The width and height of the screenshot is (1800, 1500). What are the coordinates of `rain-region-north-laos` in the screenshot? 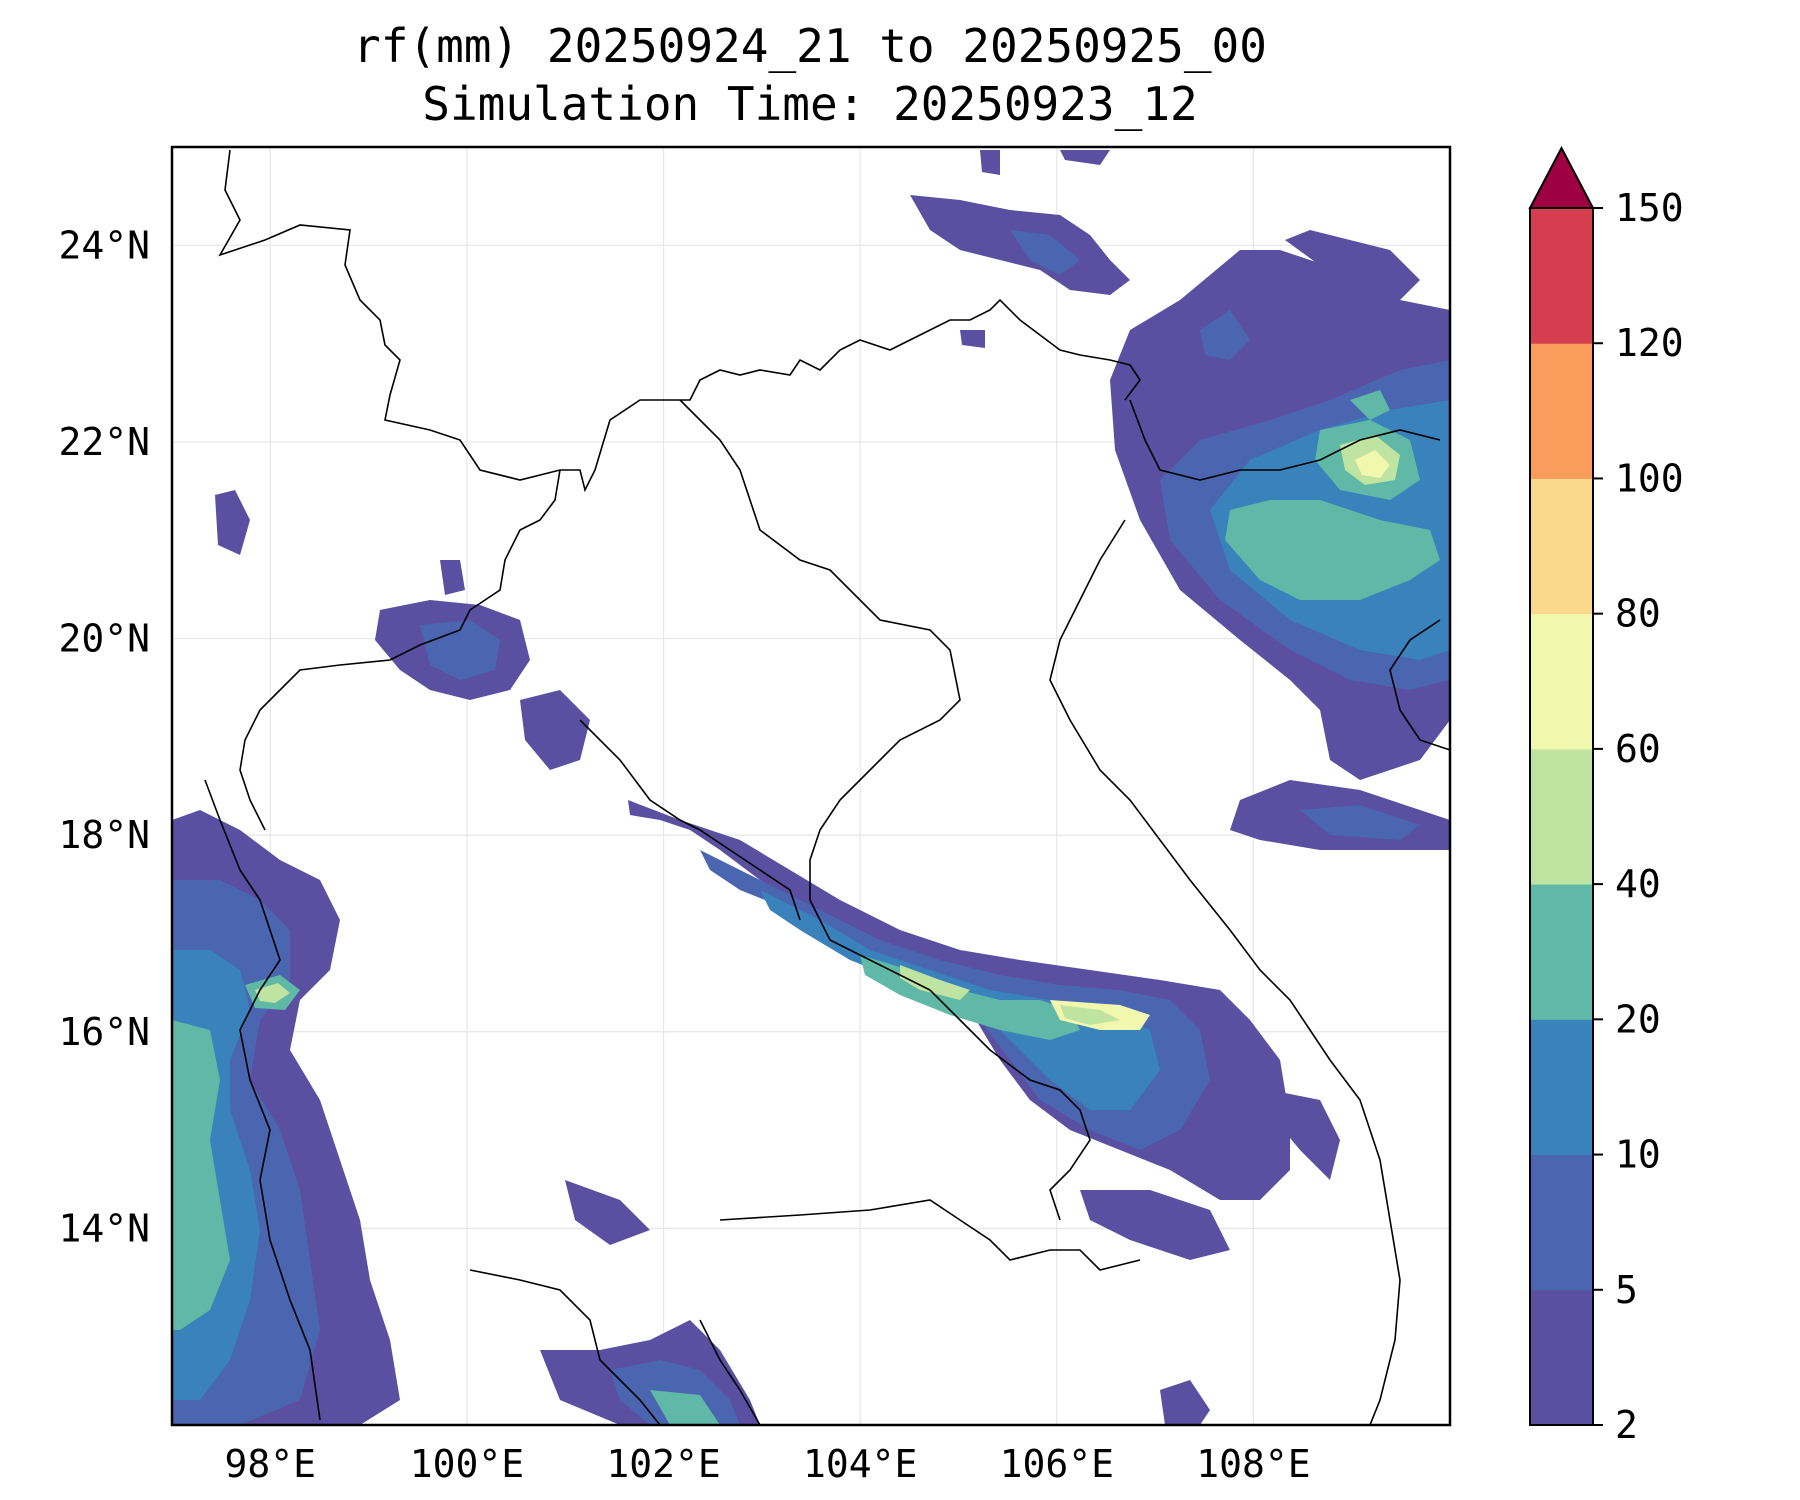 It's located at (402, 630).